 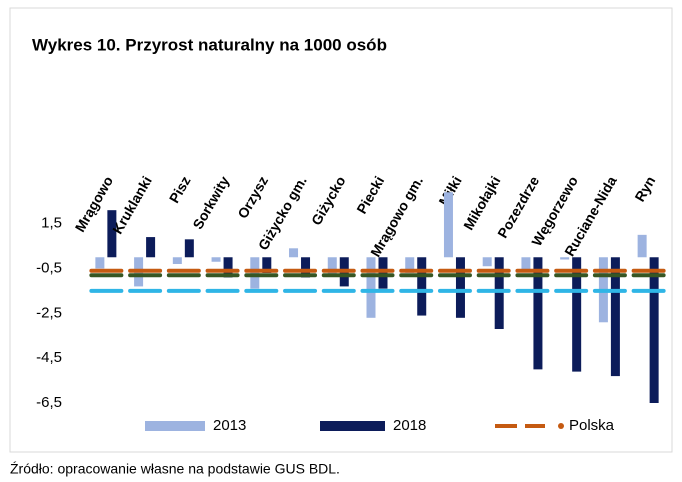 I want to click on y-tick-label: -0,5, so click(x=49, y=267).